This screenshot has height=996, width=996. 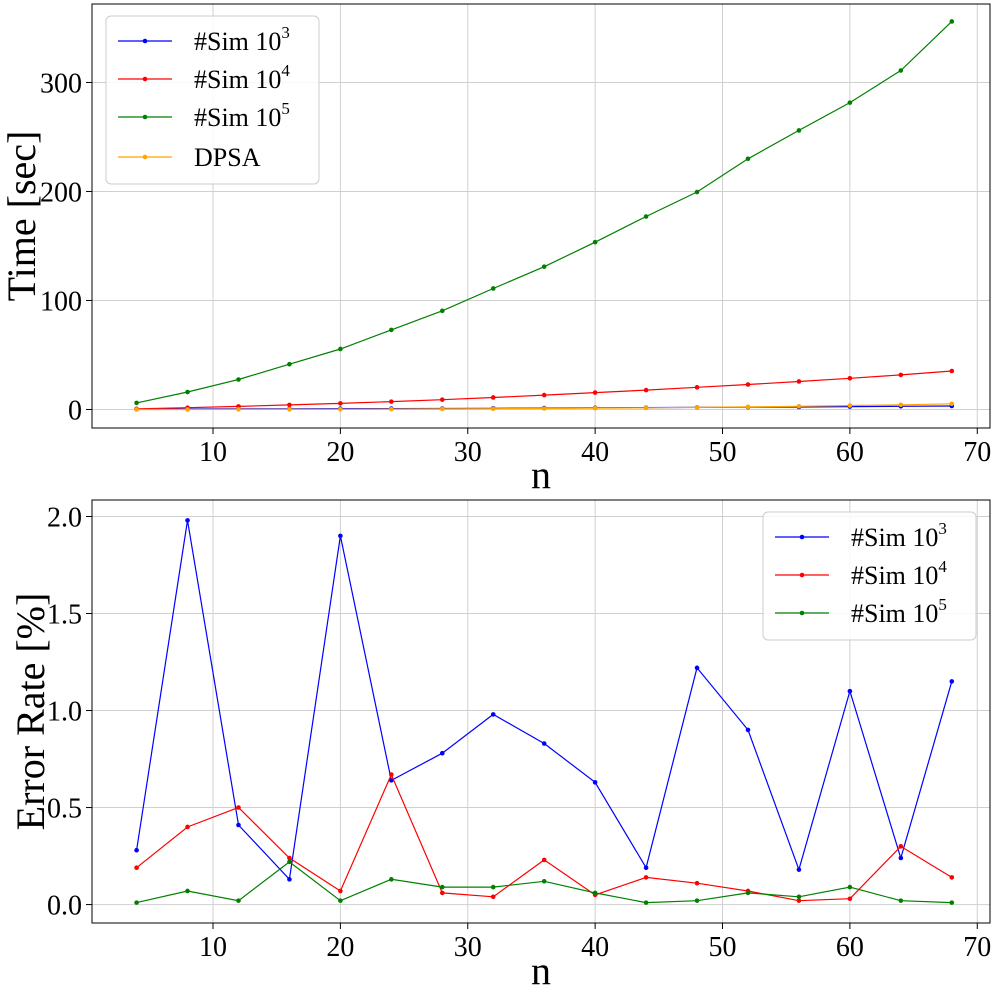 What do you see at coordinates (227, 157) in the screenshot?
I see `legend-label: DPSA` at bounding box center [227, 157].